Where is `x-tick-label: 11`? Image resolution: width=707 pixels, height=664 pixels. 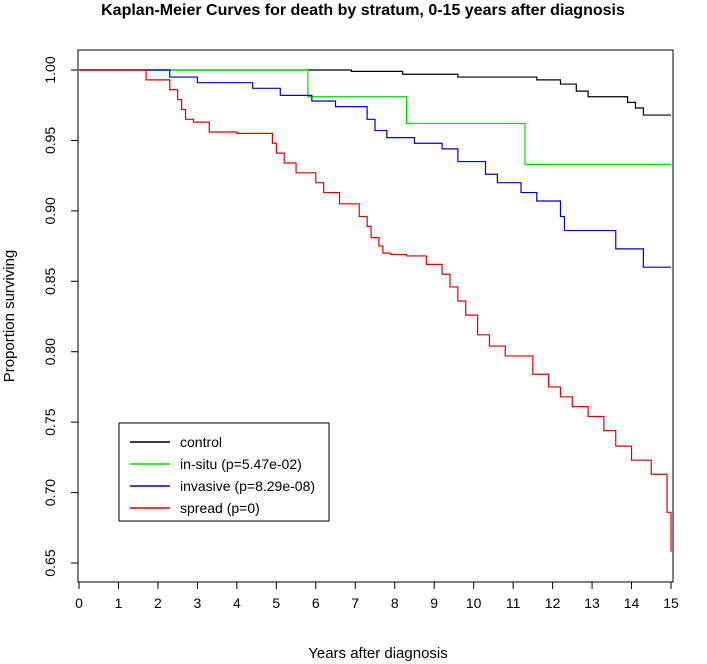
x-tick-label: 11 is located at coordinates (513, 603).